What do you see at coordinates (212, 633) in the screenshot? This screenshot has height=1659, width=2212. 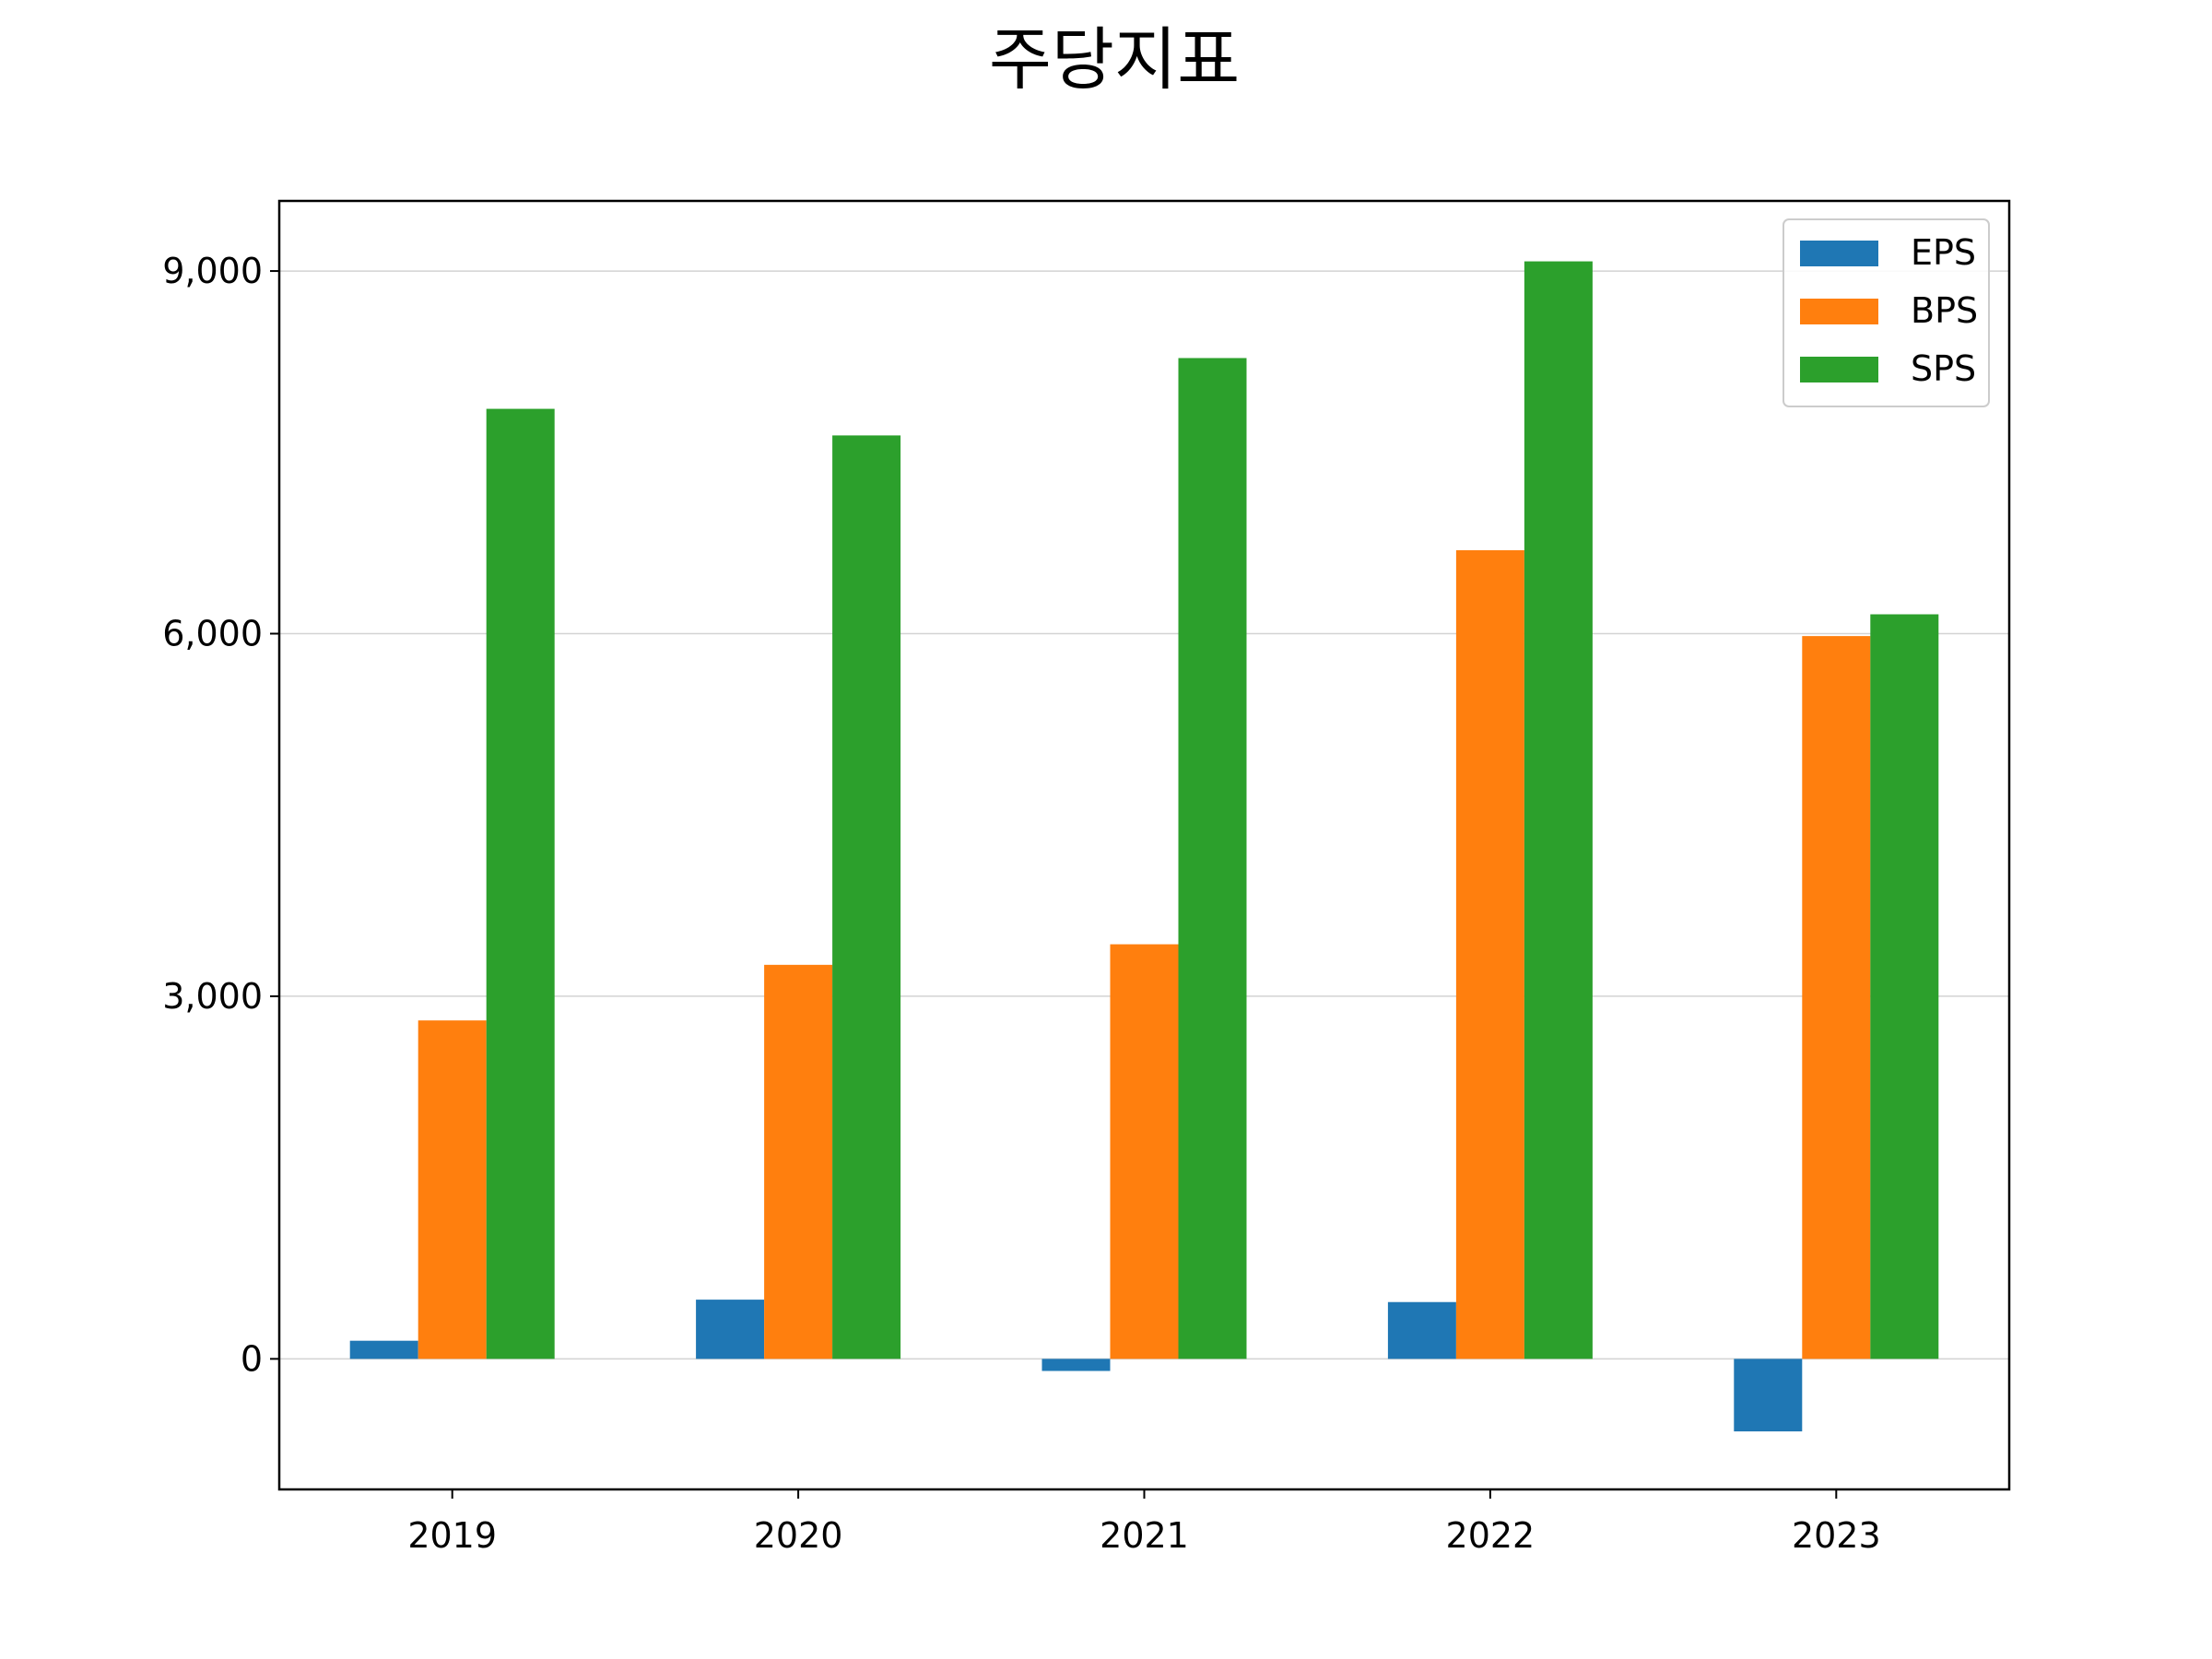 I see `y-tick-label: 6,000` at bounding box center [212, 633].